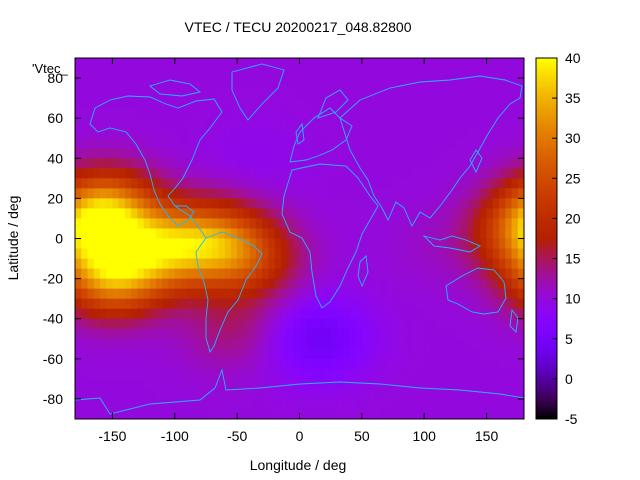  What do you see at coordinates (569, 379) in the screenshot?
I see `colorbar-tick-label: 0` at bounding box center [569, 379].